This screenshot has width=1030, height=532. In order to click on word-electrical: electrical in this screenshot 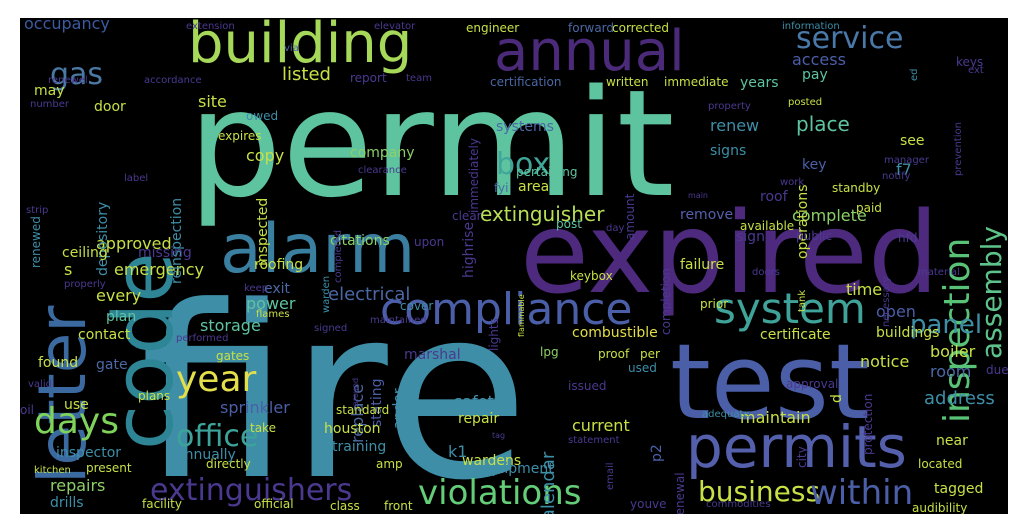, I will do `click(369, 294)`.